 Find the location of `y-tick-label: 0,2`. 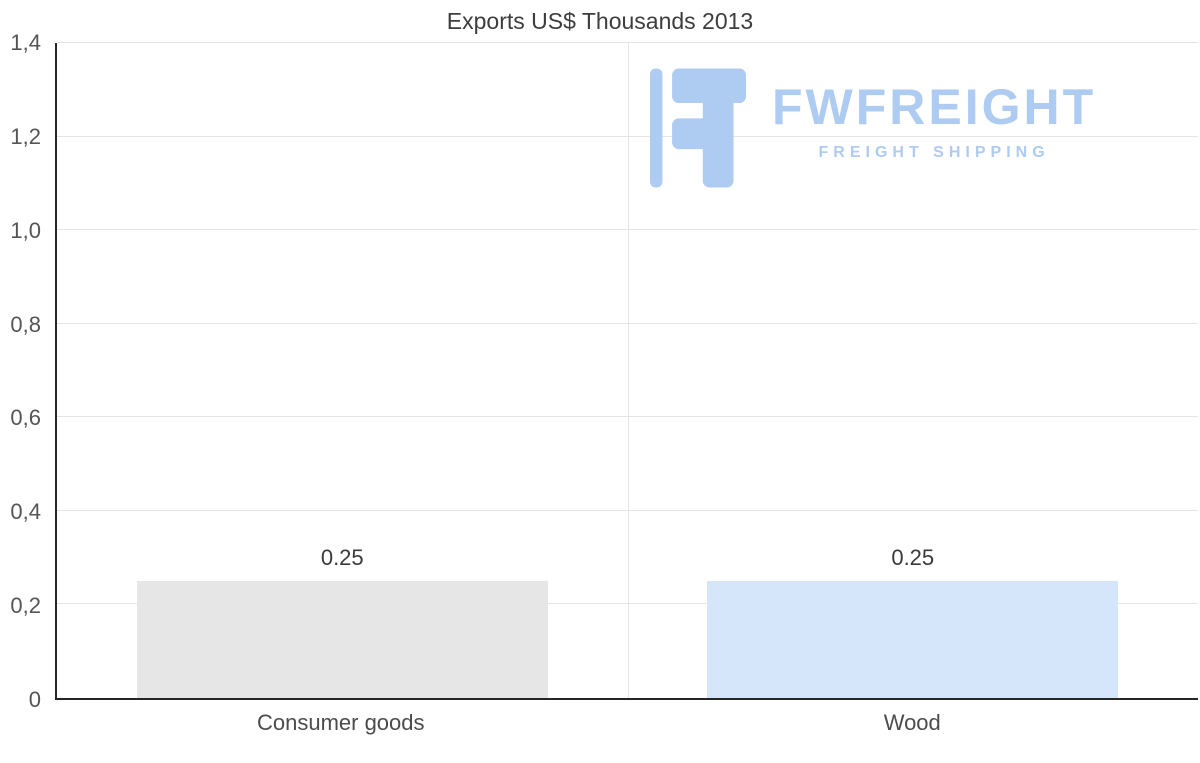

y-tick-label: 0,2 is located at coordinates (25, 606).